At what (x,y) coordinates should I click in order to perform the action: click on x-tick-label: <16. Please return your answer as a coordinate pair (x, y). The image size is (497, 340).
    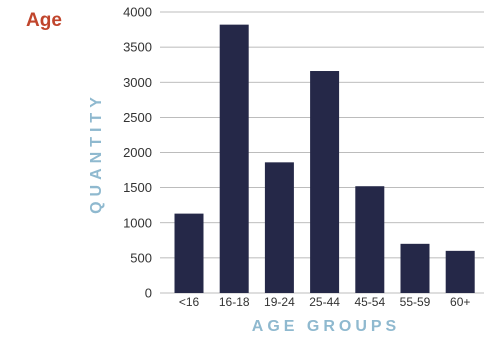
    Looking at the image, I should click on (189, 302).